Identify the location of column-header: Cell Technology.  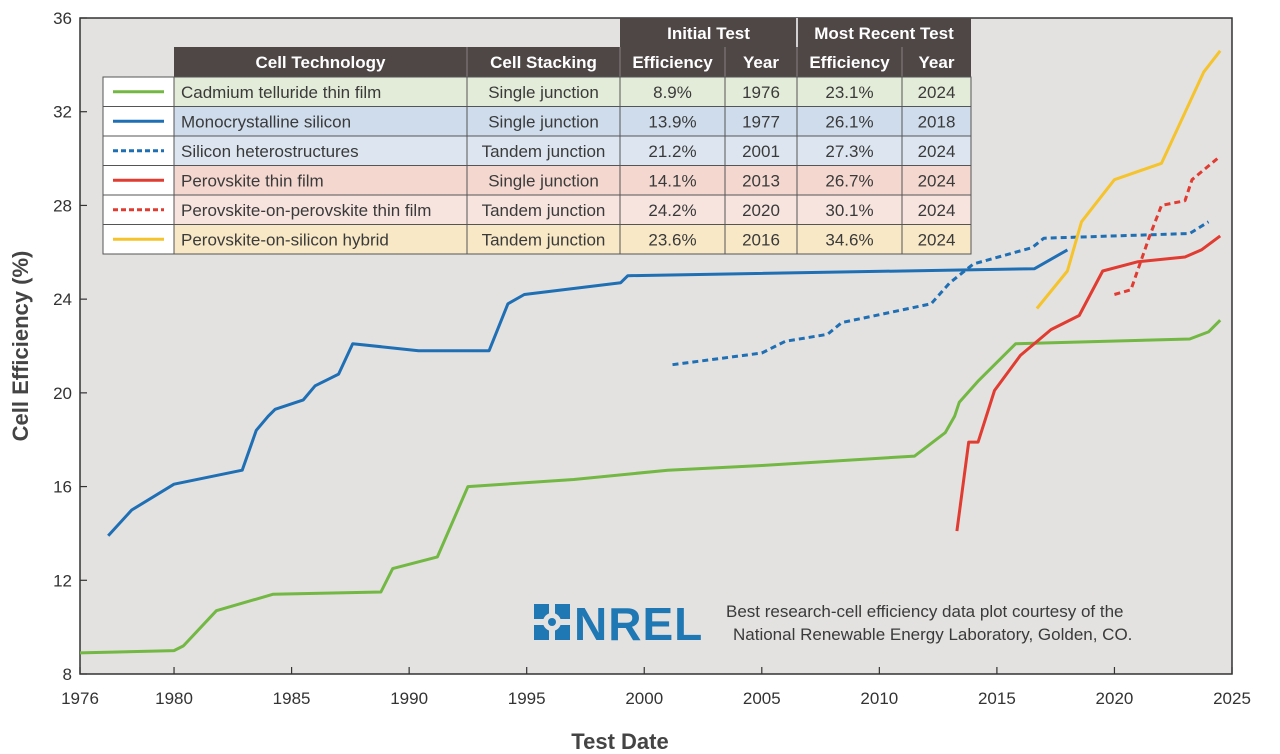
(320, 62).